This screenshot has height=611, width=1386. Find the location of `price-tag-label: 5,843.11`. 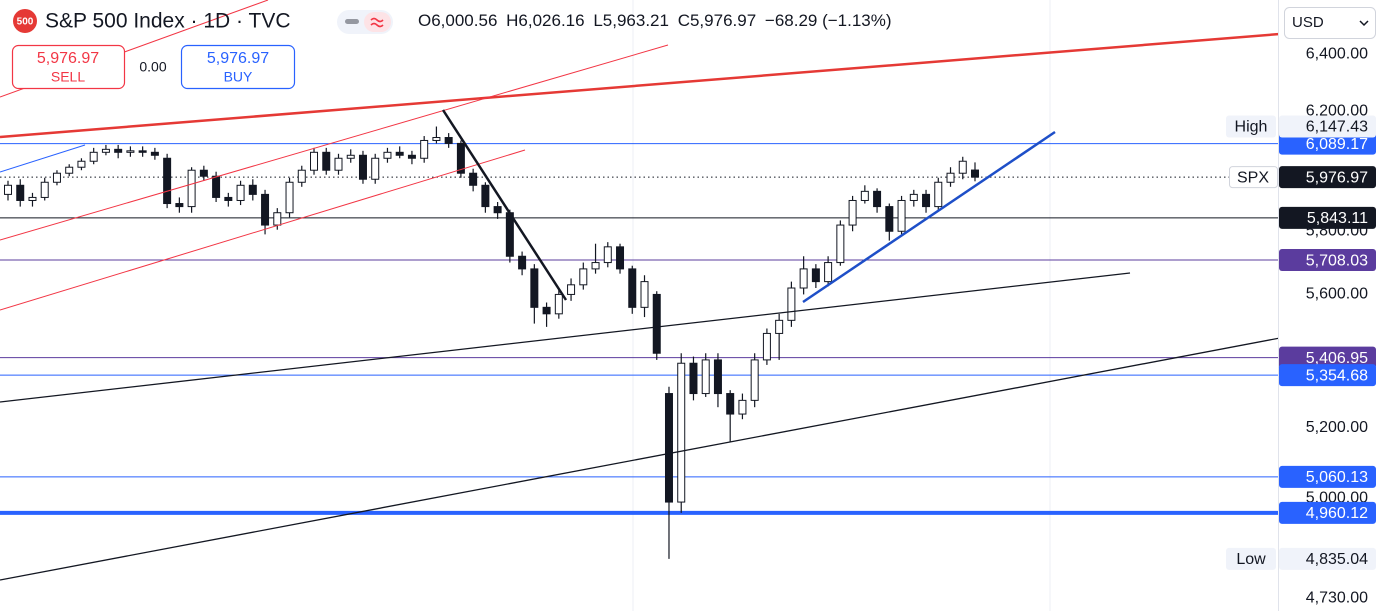

price-tag-label: 5,843.11 is located at coordinates (1337, 218).